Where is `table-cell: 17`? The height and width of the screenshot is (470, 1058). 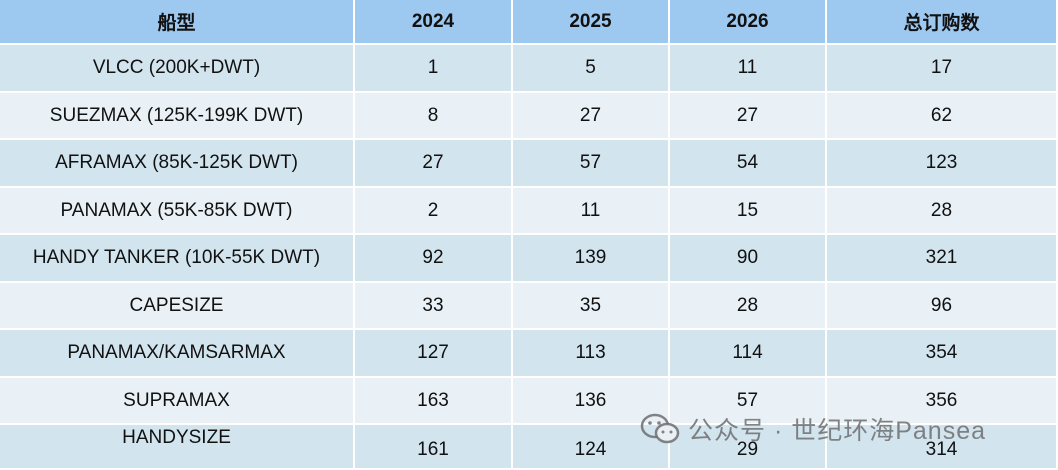 table-cell: 17 is located at coordinates (942, 69).